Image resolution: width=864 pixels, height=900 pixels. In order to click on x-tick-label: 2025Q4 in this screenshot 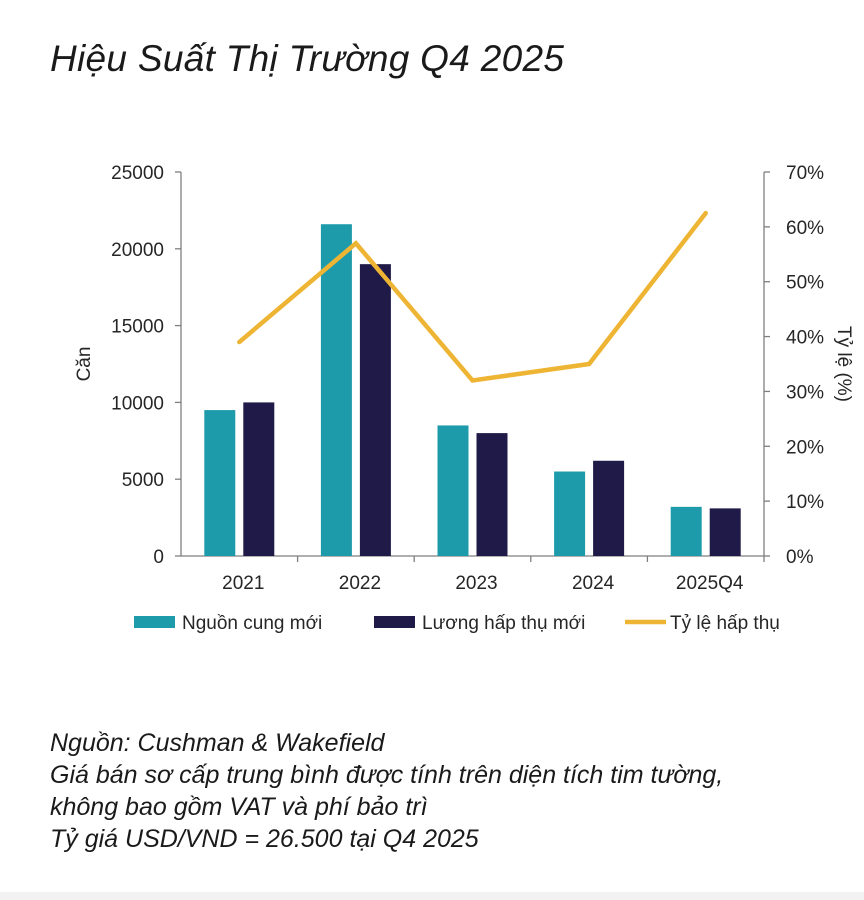, I will do `click(710, 583)`.